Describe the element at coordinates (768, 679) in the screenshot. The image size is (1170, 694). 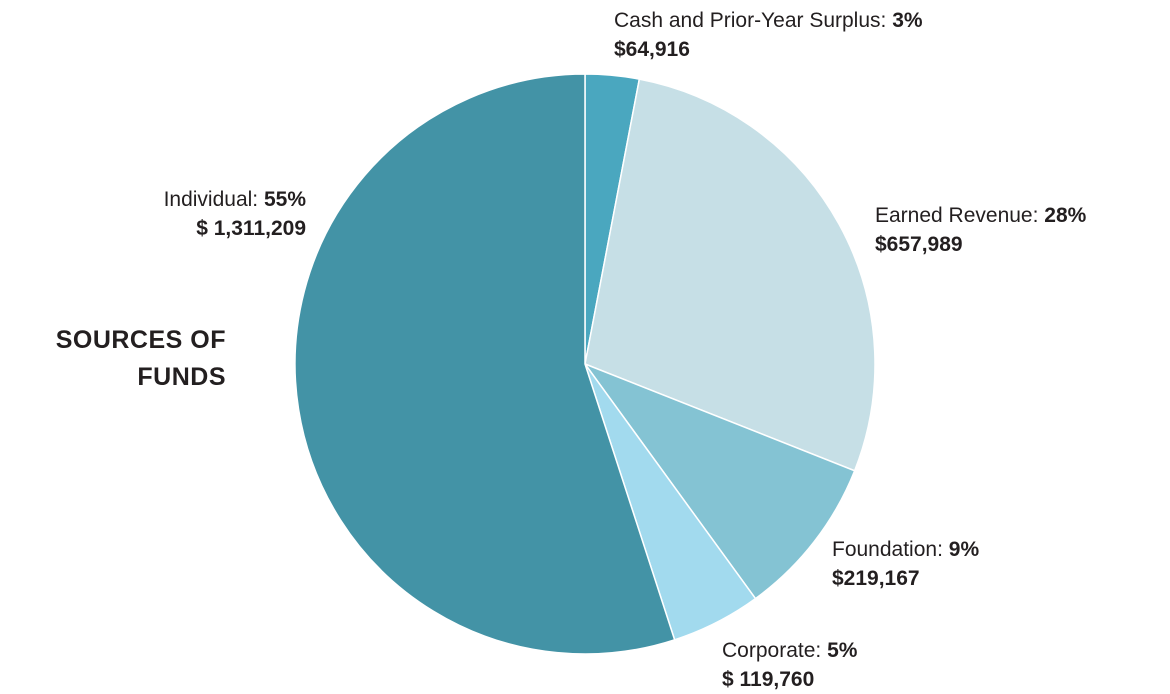
I see `amount-label: $ 119,760` at that location.